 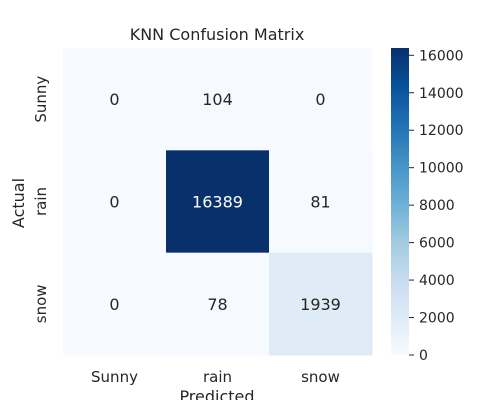 I want to click on cell-value-2-1: 78, so click(x=217, y=304).